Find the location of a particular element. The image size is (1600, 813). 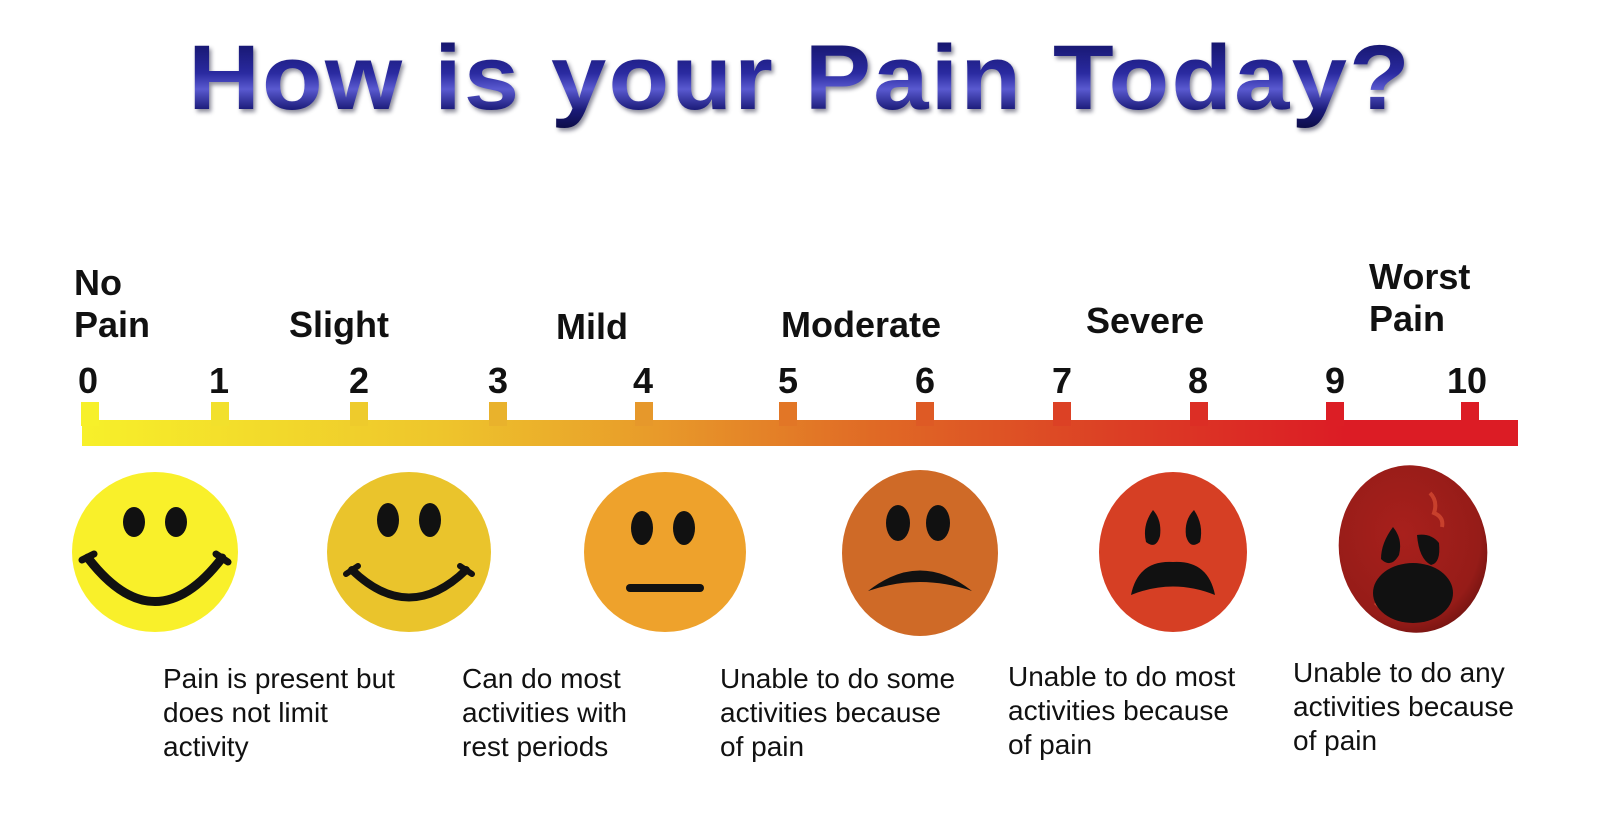

category-mild: Mild is located at coordinates (592, 326).